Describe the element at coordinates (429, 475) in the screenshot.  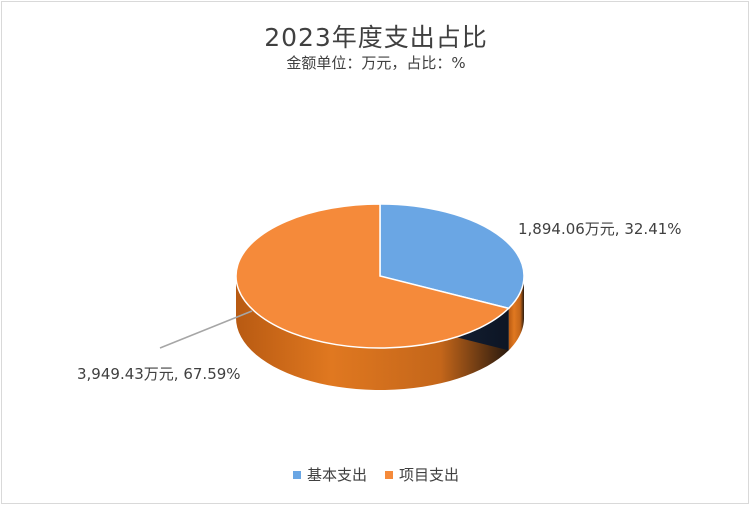
I see `legend-label-project: 项目支出` at that location.